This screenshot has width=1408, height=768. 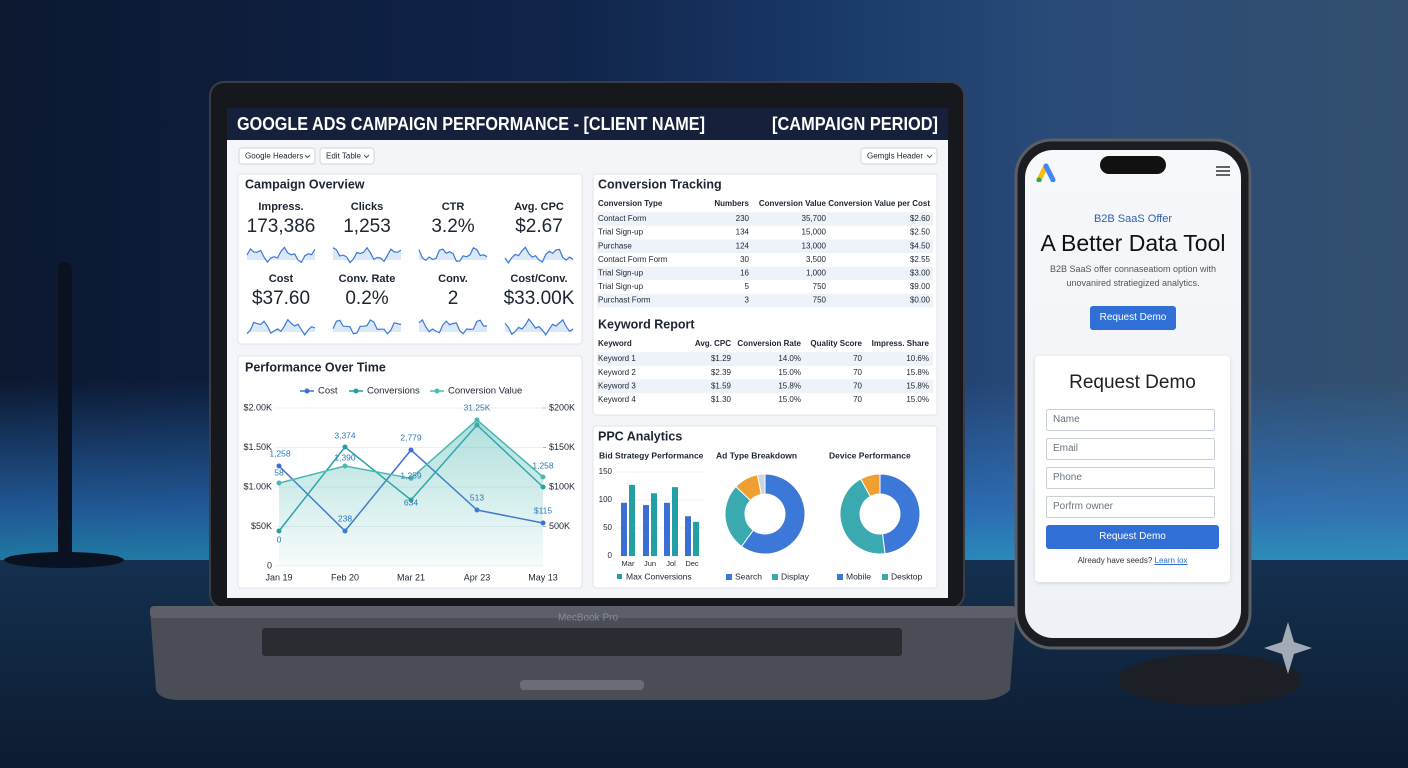 What do you see at coordinates (274, 156) in the screenshot?
I see `toolbar-button-label: Google Headers` at bounding box center [274, 156].